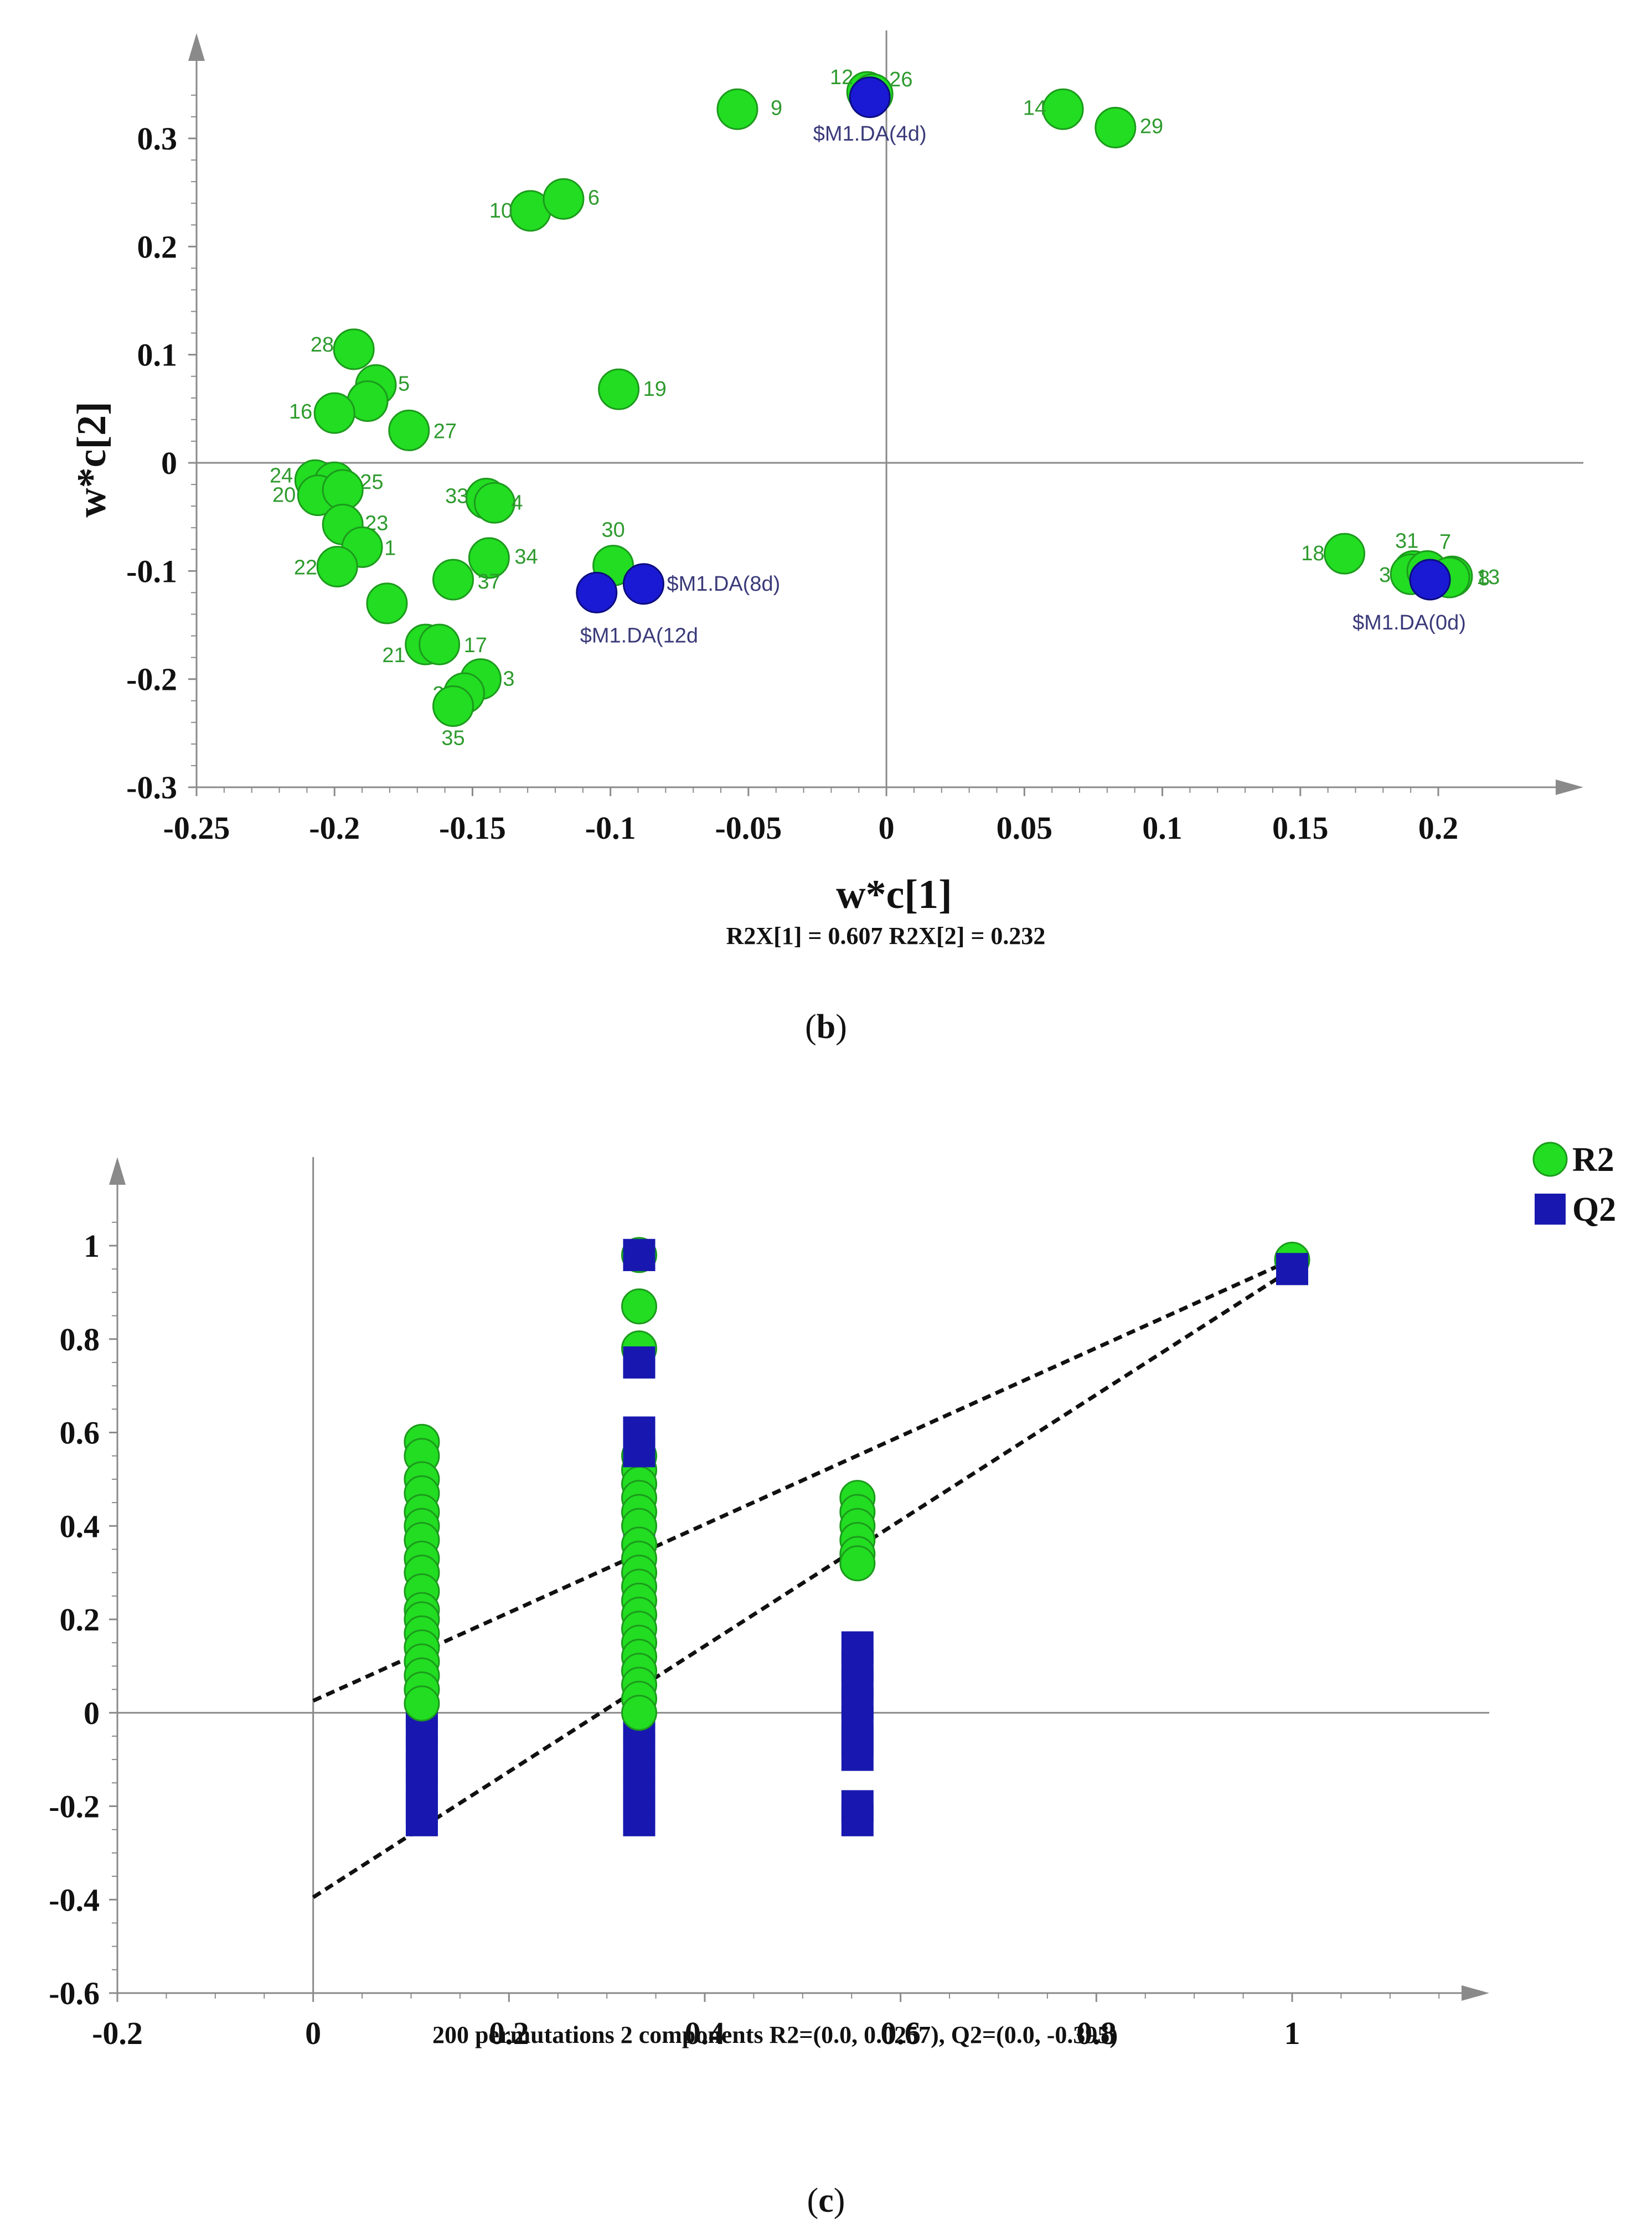 The height and width of the screenshot is (2235, 1652). What do you see at coordinates (305, 568) in the screenshot?
I see `variable-label: 22` at bounding box center [305, 568].